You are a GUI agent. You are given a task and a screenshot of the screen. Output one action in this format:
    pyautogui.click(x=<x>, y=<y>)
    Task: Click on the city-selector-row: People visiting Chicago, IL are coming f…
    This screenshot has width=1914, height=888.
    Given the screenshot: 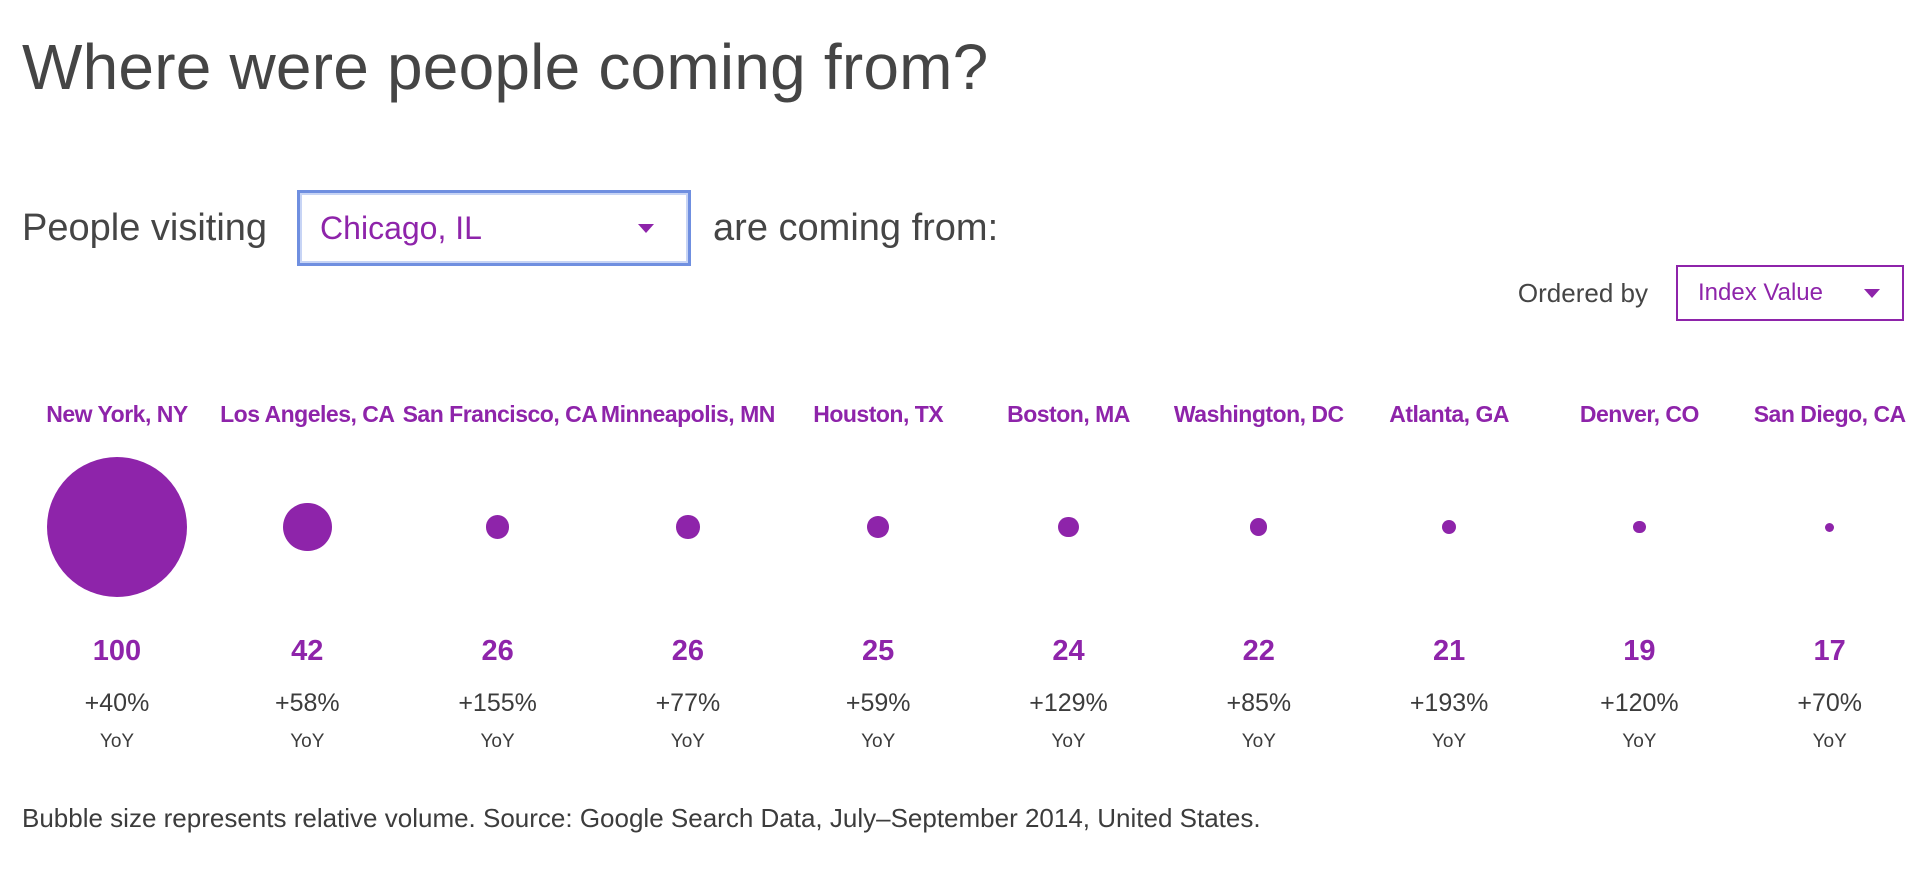 What is the action you would take?
    pyautogui.click(x=510, y=228)
    